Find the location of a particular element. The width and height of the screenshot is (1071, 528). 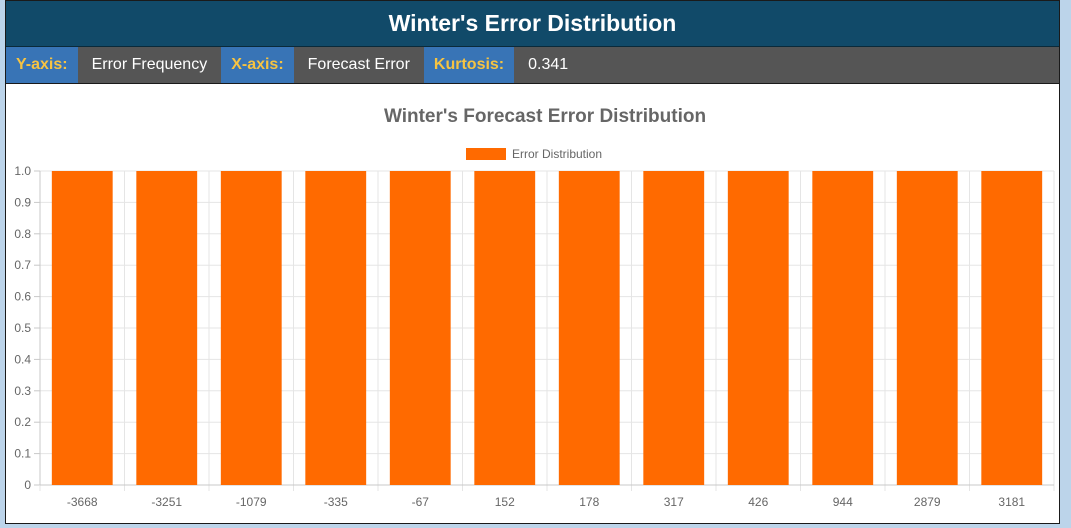

y-tick-label: 0.8 is located at coordinates (22, 234).